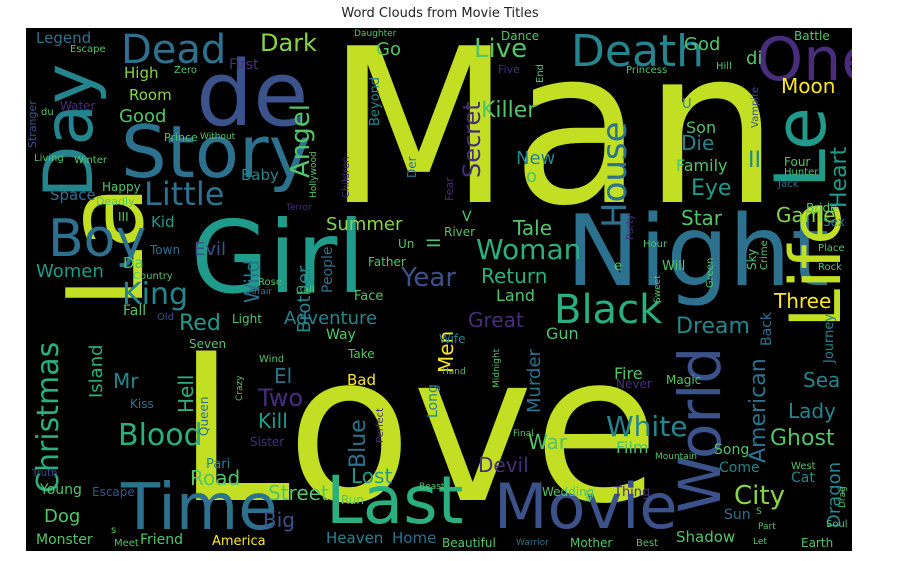 The width and height of the screenshot is (920, 561). What do you see at coordinates (45, 473) in the screenshot?
I see `cloud-word: Truth` at bounding box center [45, 473].